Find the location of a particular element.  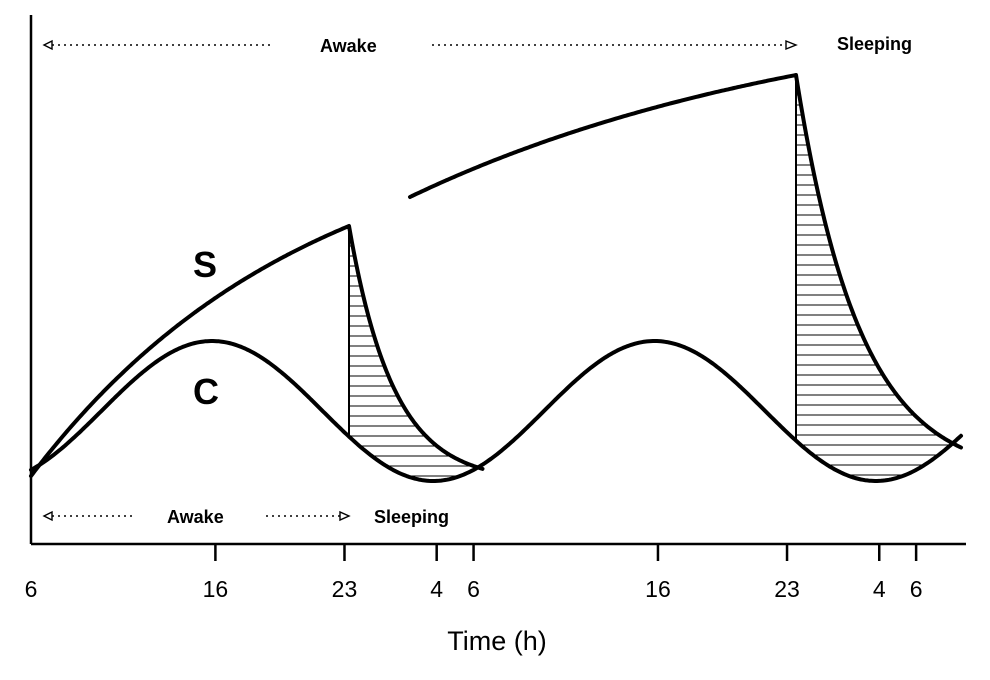

c-curve-label: C is located at coordinates (206, 391).